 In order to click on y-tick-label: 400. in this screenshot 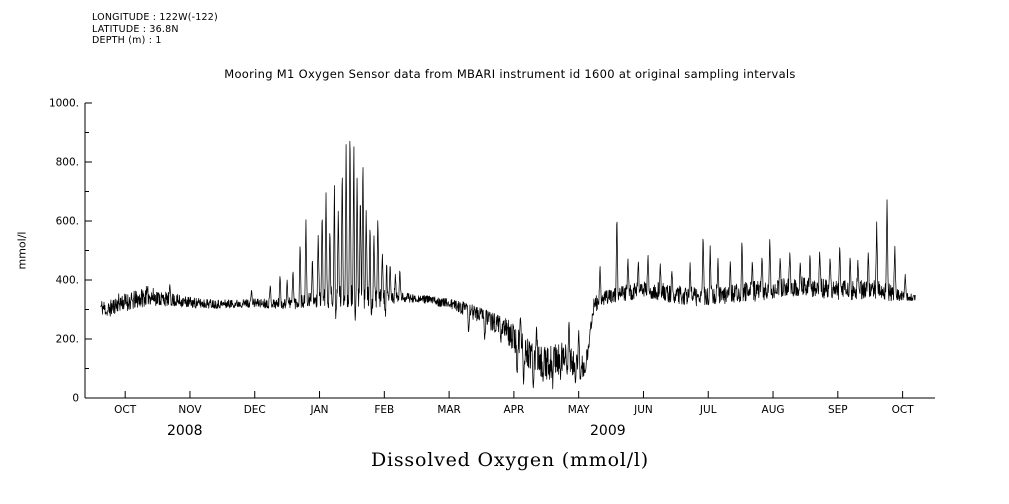, I will do `click(67, 281)`.